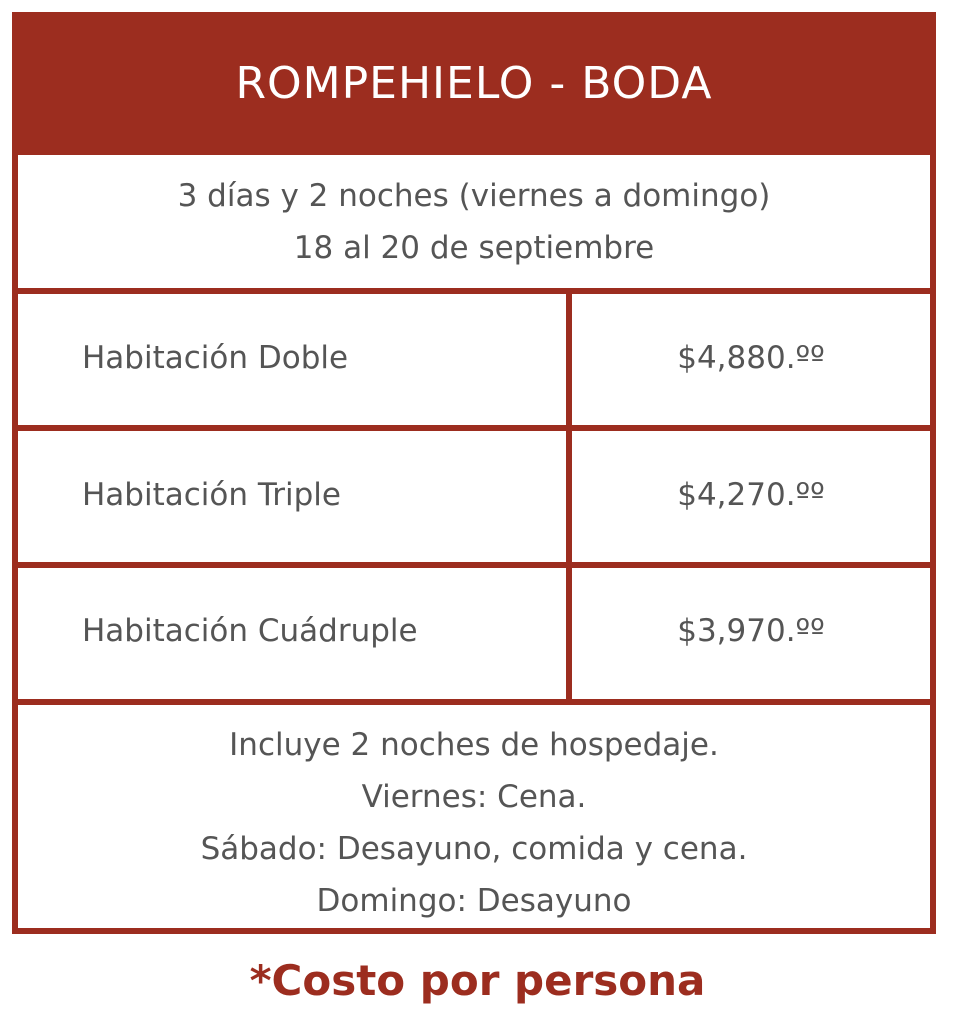 The width and height of the screenshot is (955, 1024). What do you see at coordinates (474, 248) in the screenshot?
I see `date-range-text: 18 al 20 de septiembre` at bounding box center [474, 248].